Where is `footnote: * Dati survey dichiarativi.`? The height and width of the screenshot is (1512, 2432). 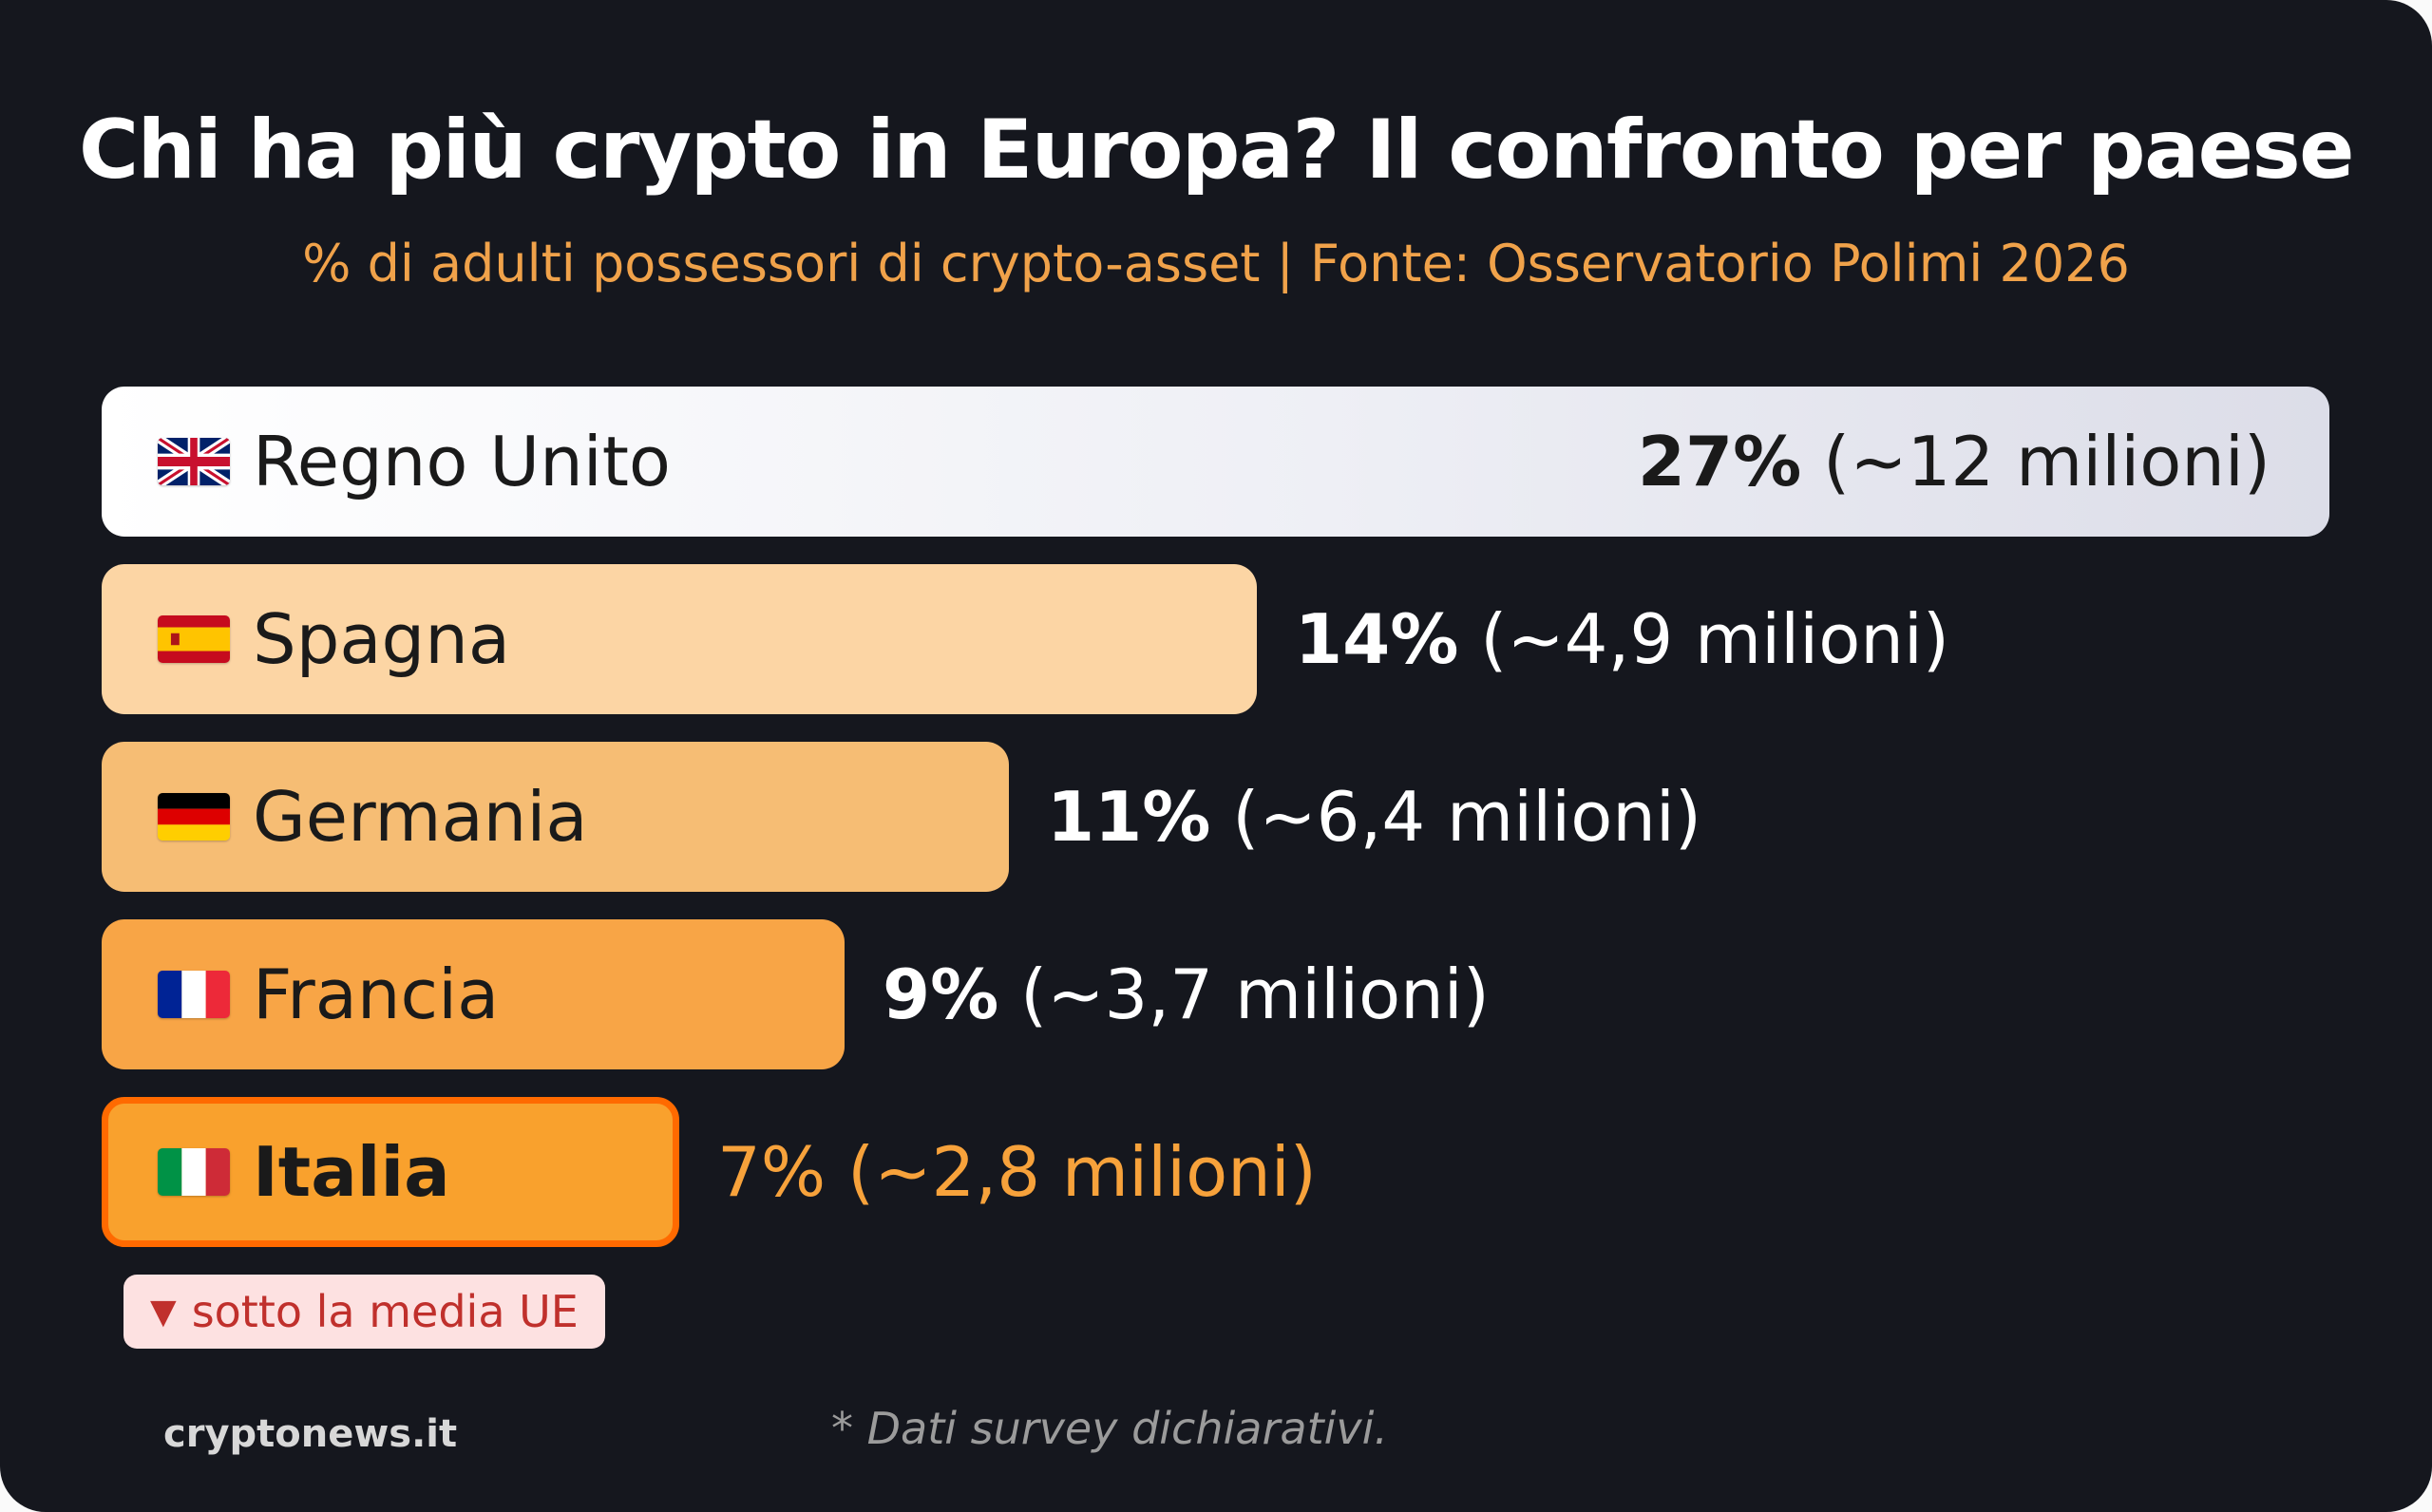 footnote: * Dati survey dichiarativi. is located at coordinates (1110, 1429).